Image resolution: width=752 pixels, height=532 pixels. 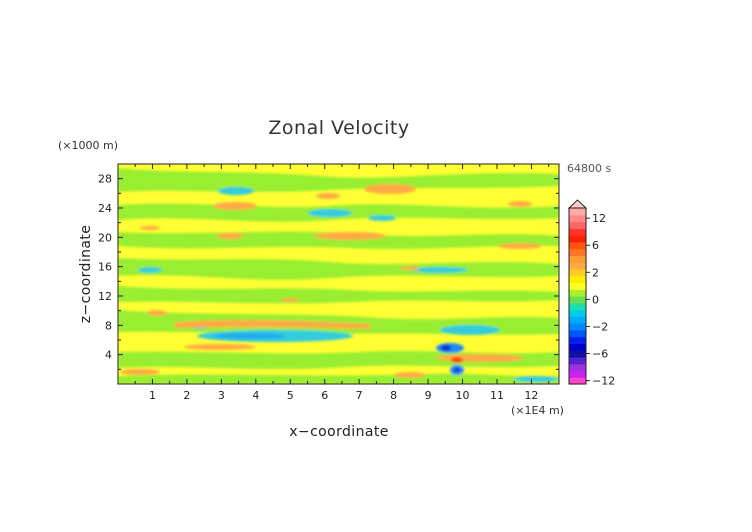 What do you see at coordinates (255, 395) in the screenshot?
I see `x-tick-label: 4` at bounding box center [255, 395].